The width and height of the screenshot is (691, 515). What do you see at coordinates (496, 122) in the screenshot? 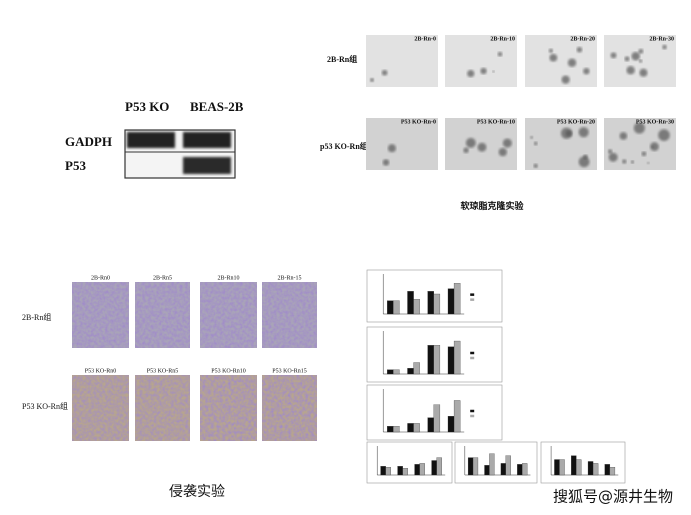
I see `panel-label: P53 KO-Rn-10` at bounding box center [496, 122].